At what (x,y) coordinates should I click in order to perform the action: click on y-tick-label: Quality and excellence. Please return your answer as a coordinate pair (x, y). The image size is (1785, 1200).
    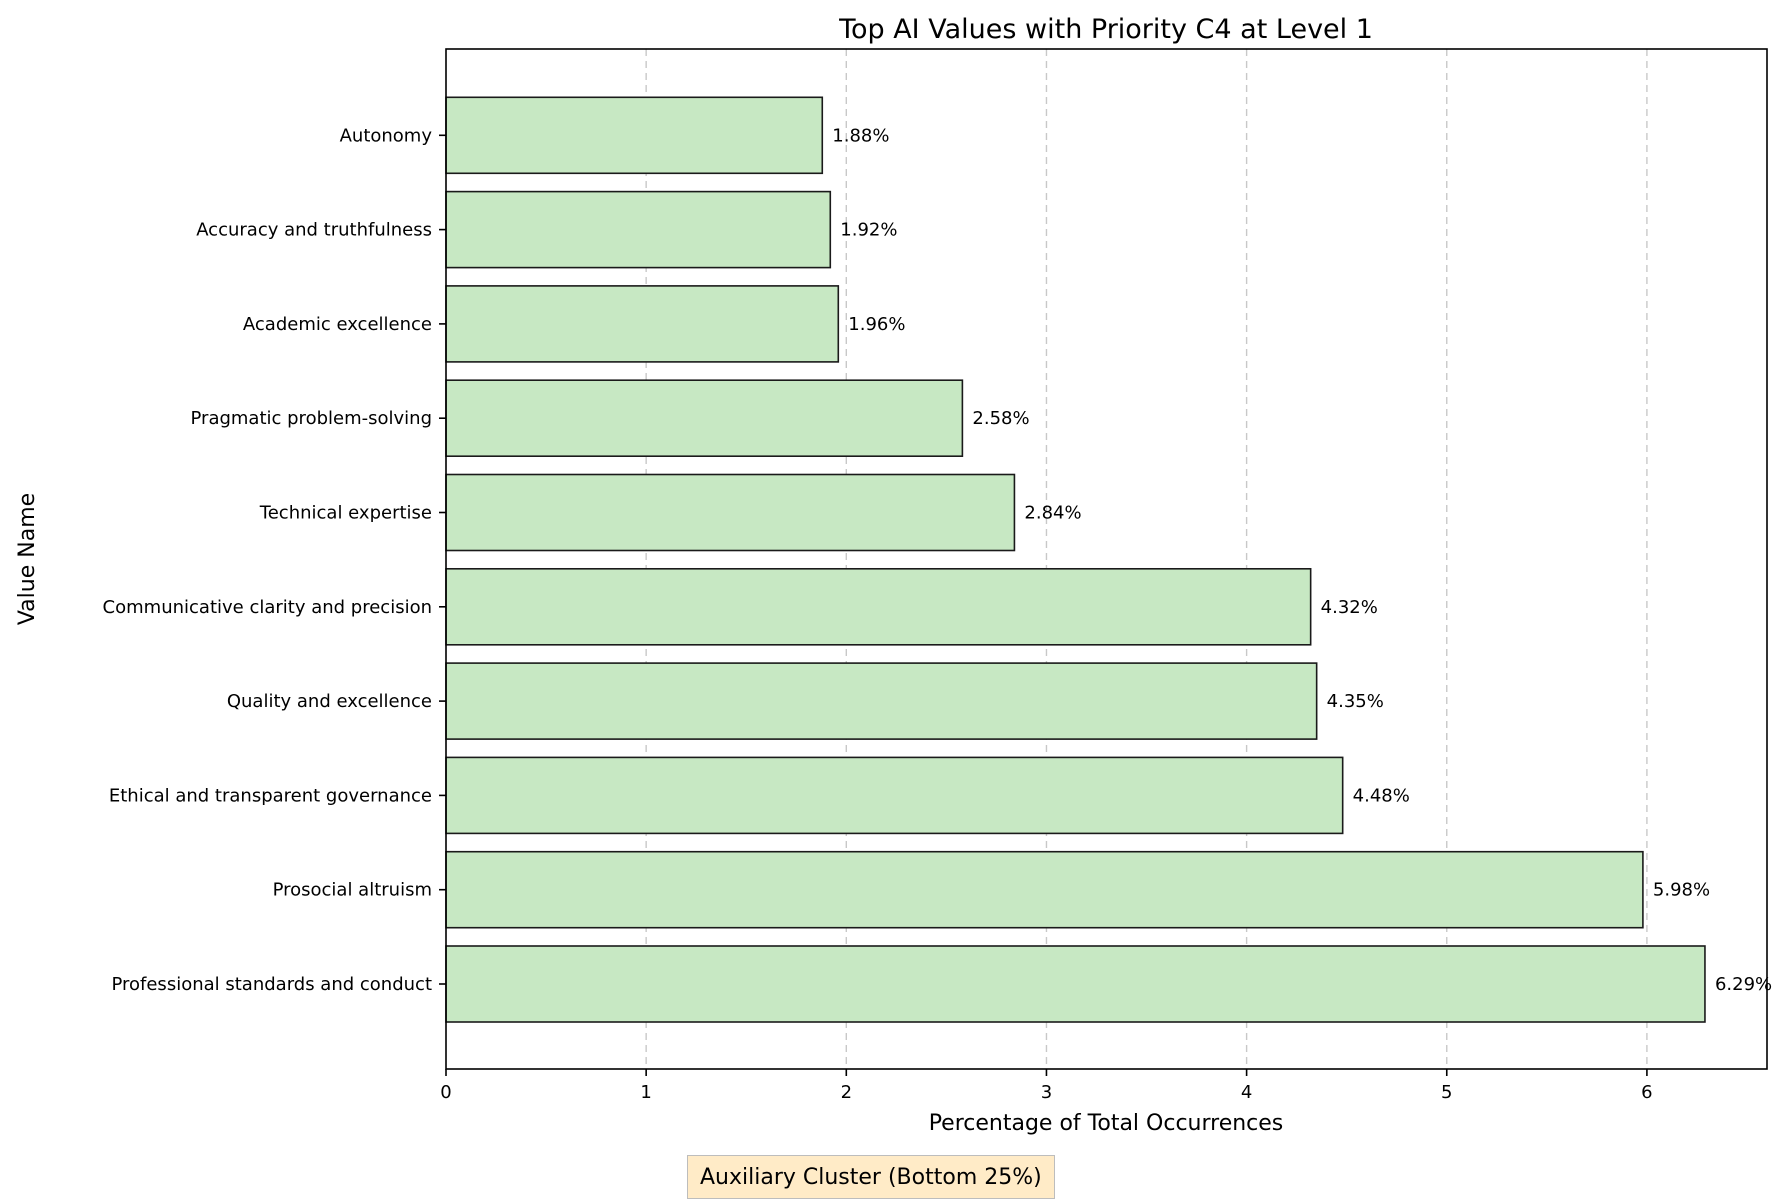
    Looking at the image, I should click on (329, 701).